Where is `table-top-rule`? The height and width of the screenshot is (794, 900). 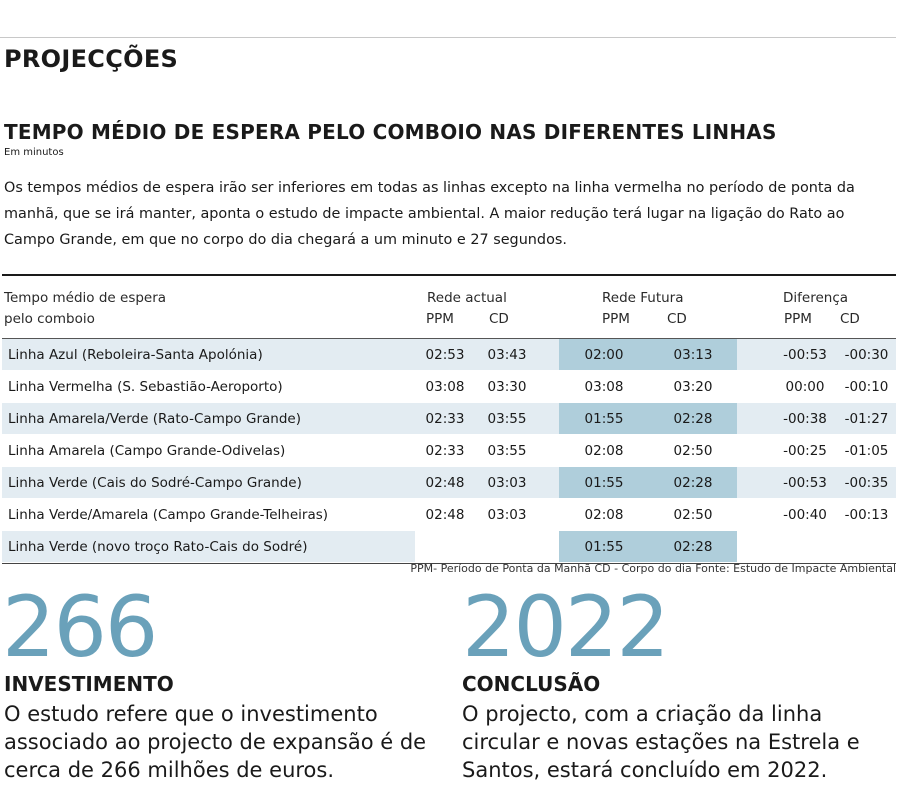 table-top-rule is located at coordinates (449, 275).